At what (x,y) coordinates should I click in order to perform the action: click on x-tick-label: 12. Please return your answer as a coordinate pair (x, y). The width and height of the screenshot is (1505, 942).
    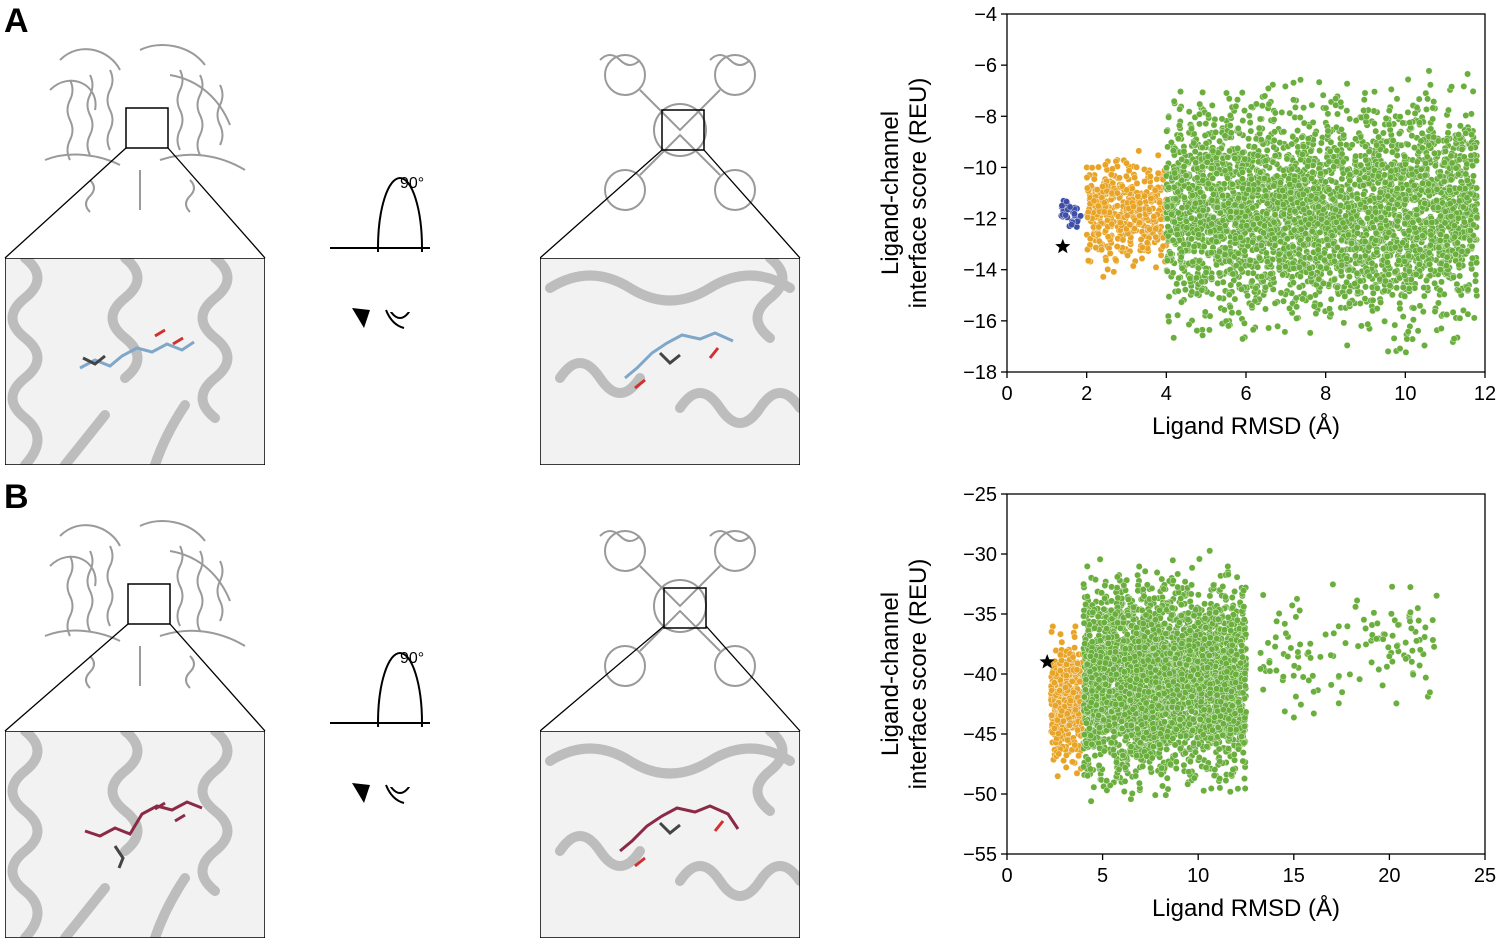
    Looking at the image, I should click on (1485, 394).